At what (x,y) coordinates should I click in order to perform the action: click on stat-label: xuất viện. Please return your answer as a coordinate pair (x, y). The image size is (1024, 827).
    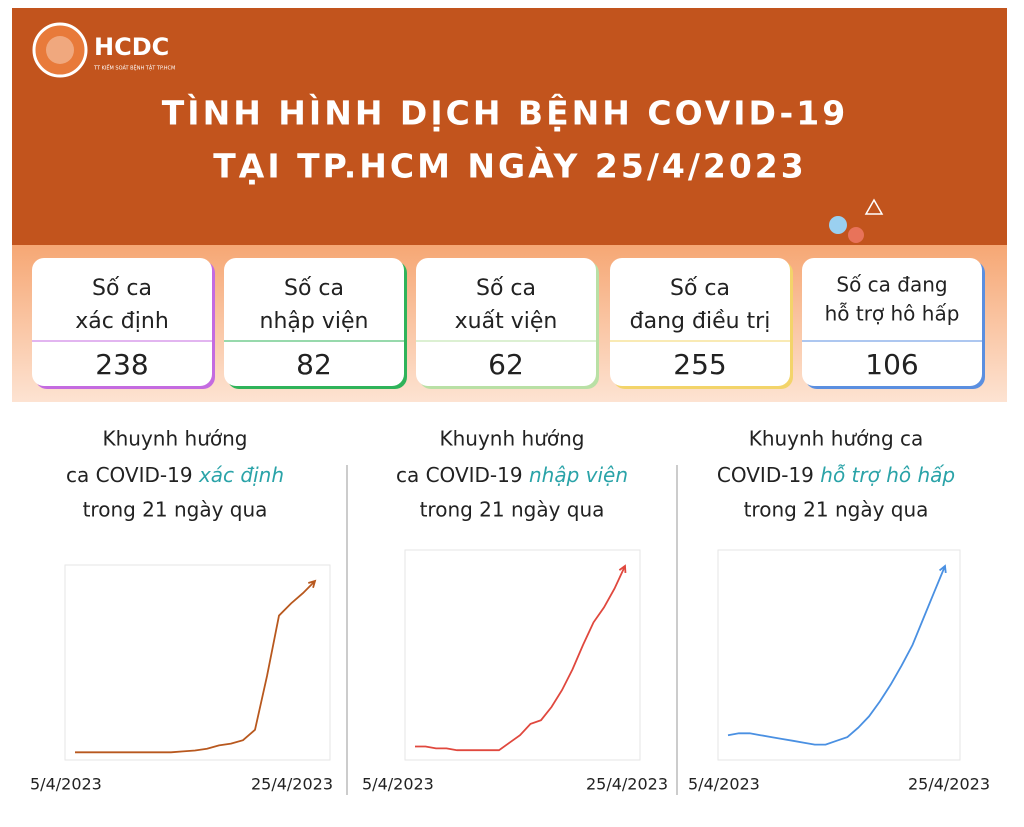
    Looking at the image, I should click on (506, 321).